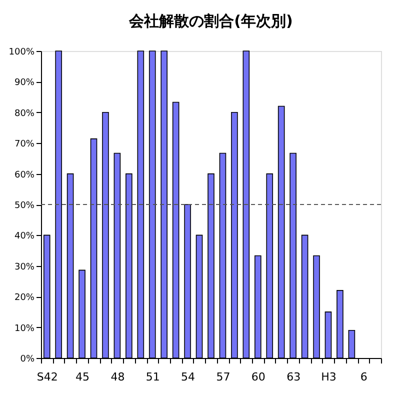 The image size is (400, 396). What do you see at coordinates (293, 377) in the screenshot?
I see `x-tick-label: 63` at bounding box center [293, 377].